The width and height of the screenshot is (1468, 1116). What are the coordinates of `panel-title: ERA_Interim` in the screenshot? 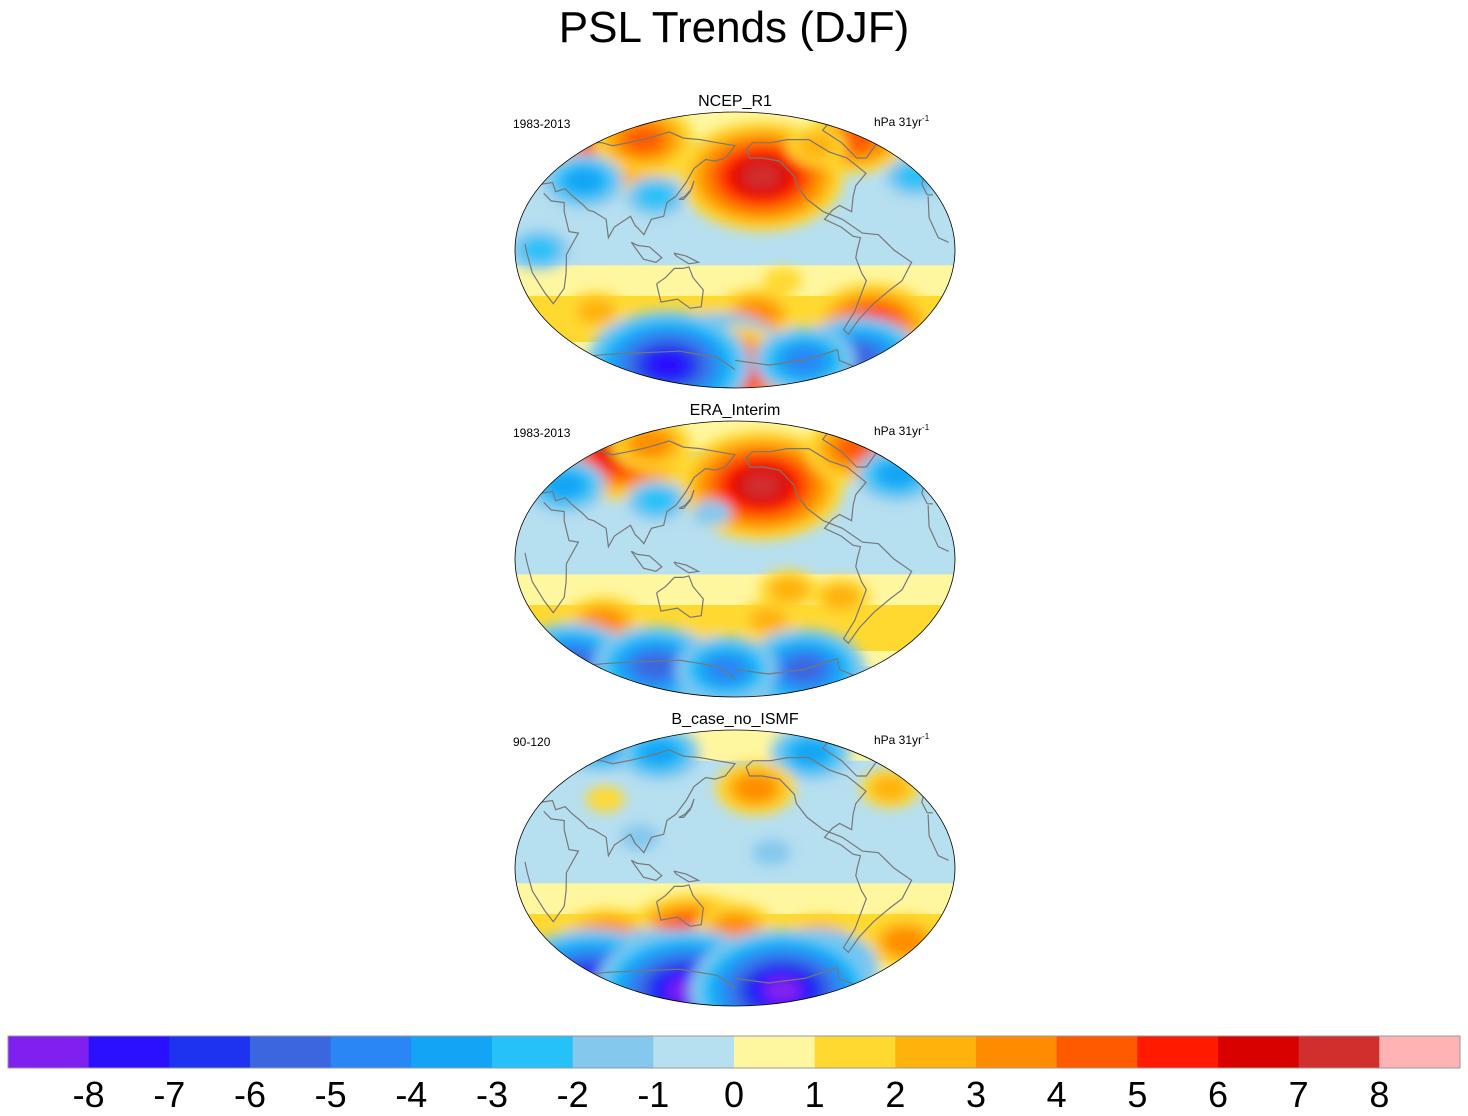 It's located at (735, 410).